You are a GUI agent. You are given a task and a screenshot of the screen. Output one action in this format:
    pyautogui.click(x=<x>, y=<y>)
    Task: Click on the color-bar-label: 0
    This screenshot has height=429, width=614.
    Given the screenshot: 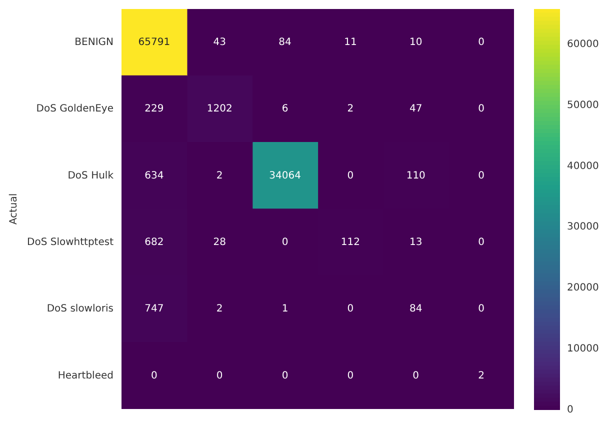 What is the action you would take?
    pyautogui.click(x=570, y=410)
    